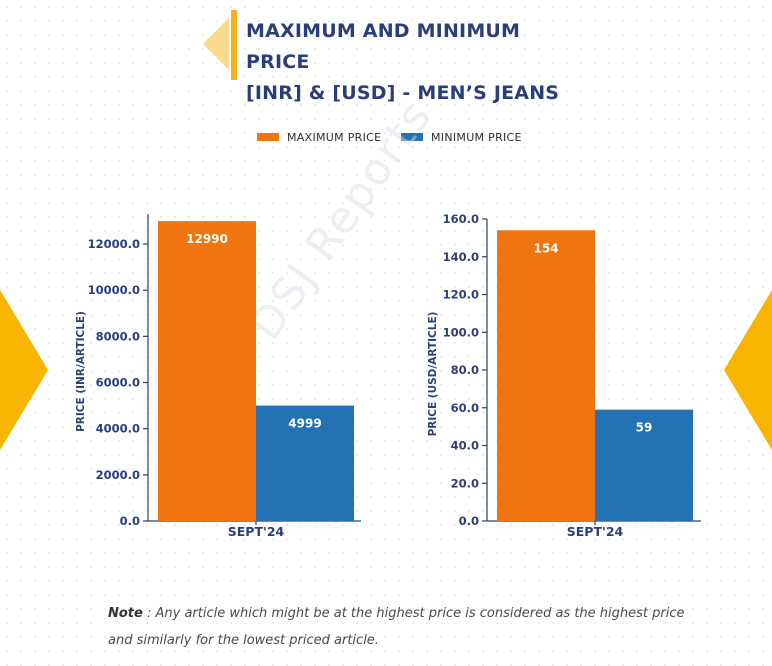 The width and height of the screenshot is (772, 666). Describe the element at coordinates (118, 336) in the screenshot. I see `y-tick-label: 8000.0` at that location.